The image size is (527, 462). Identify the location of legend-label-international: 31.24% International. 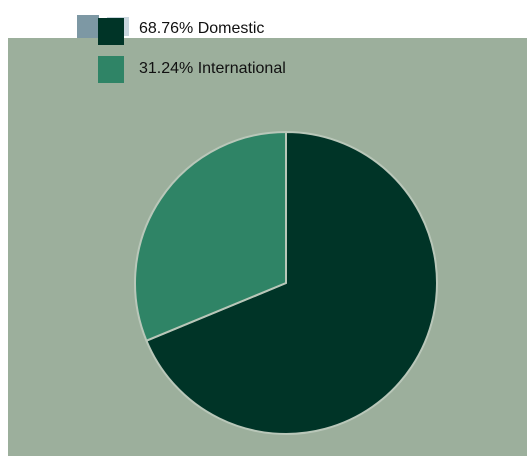
(212, 68).